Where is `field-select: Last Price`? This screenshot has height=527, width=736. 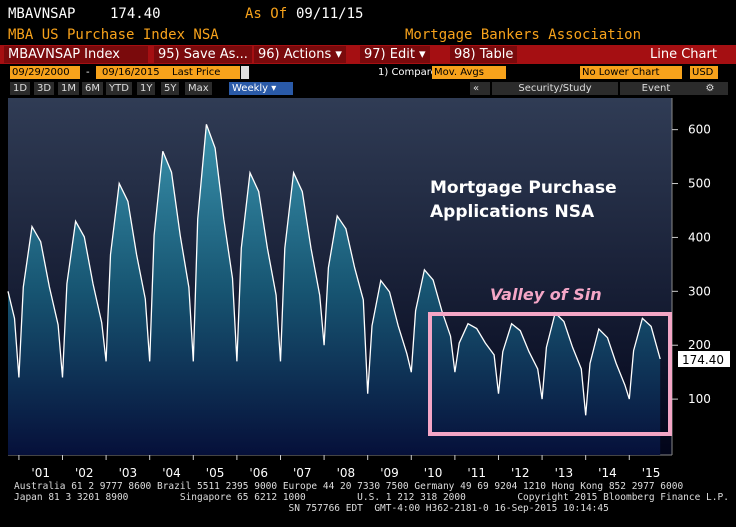
field-select: Last Price is located at coordinates (205, 72).